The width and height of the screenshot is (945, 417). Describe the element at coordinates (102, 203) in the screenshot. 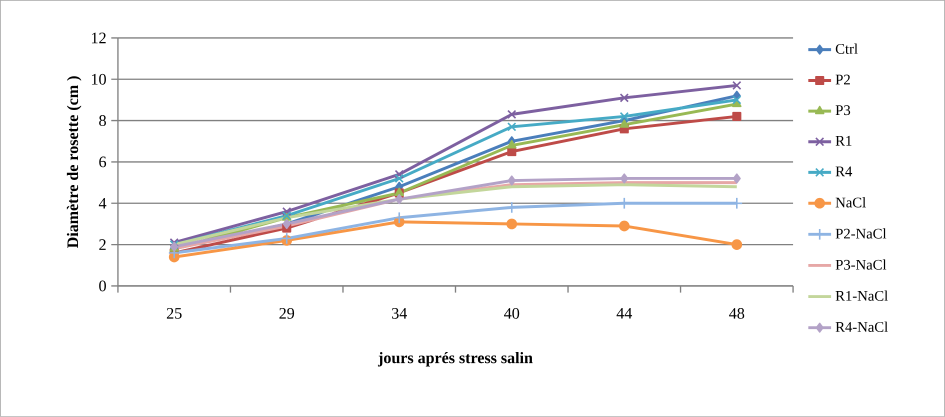

I see `y-tick-label: 4` at that location.